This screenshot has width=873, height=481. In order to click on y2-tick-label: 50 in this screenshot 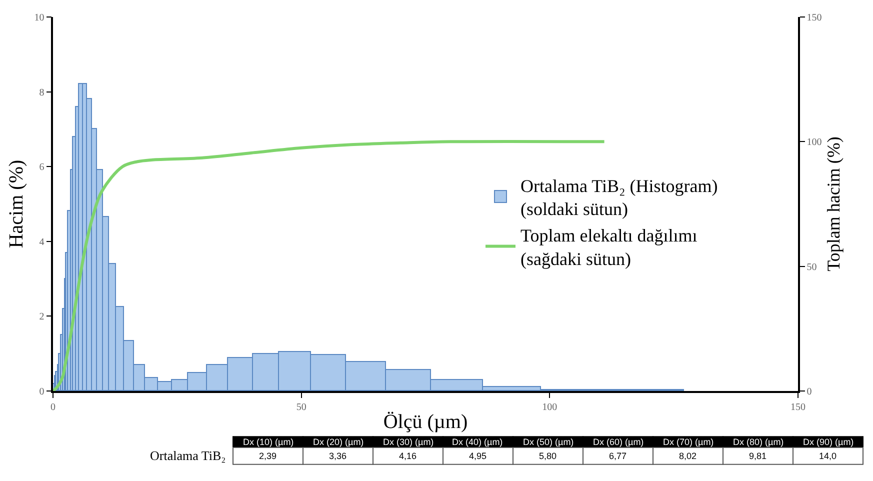, I will do `click(811, 267)`.